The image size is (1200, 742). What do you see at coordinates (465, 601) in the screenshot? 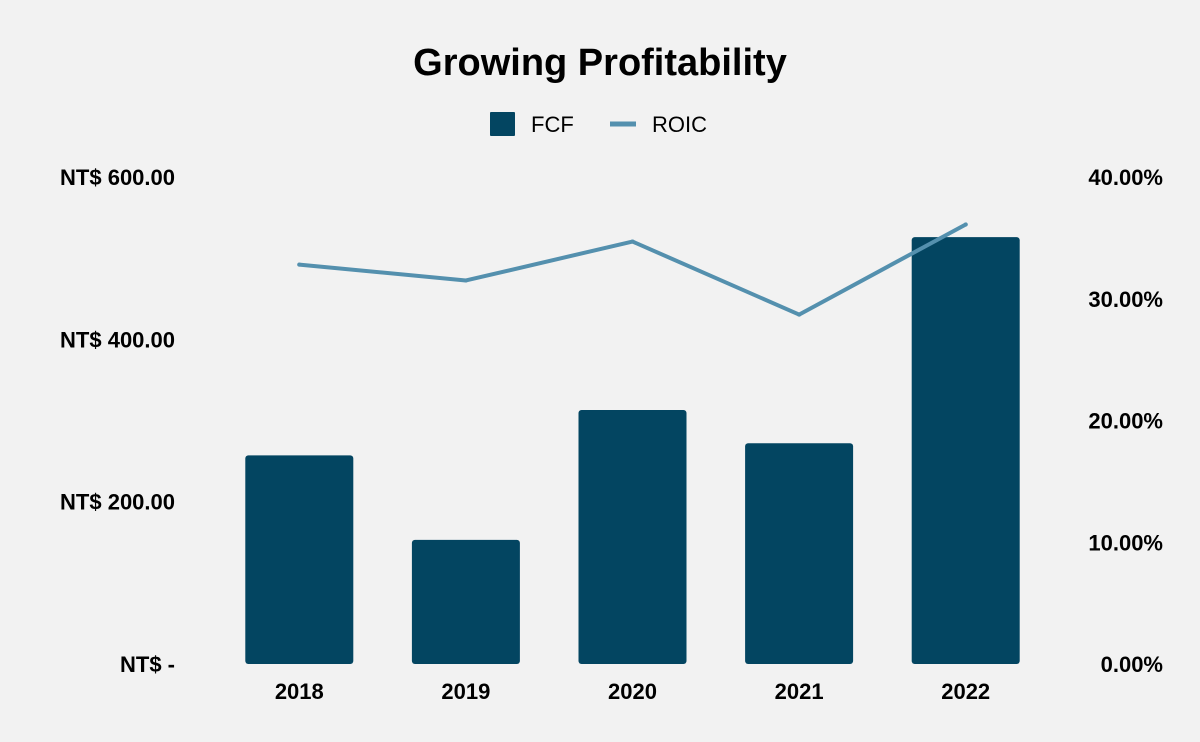
I see `bar-fcf-2019` at bounding box center [465, 601].